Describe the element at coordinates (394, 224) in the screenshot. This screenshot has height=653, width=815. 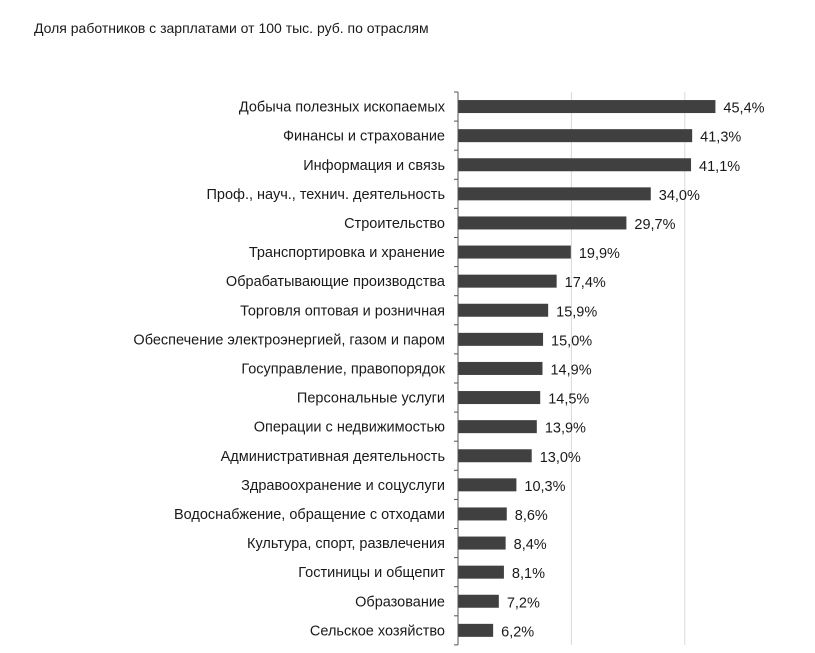
I see `category-label: Строительство` at that location.